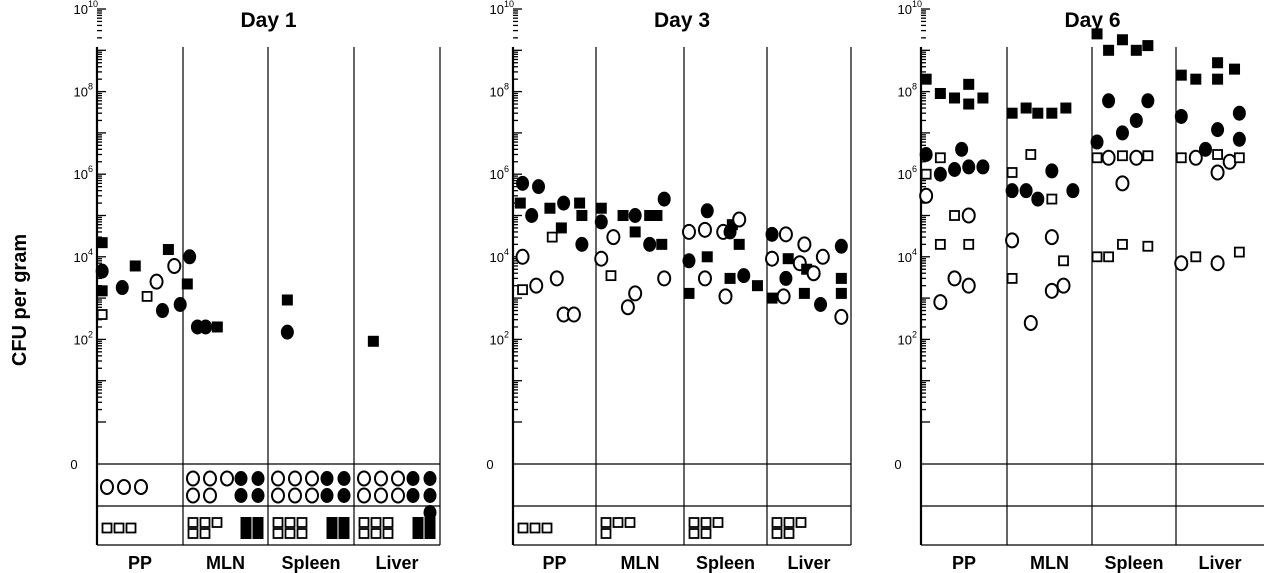 This screenshot has width=1264, height=573. I want to click on tissue-pp: PP, so click(551, 374).